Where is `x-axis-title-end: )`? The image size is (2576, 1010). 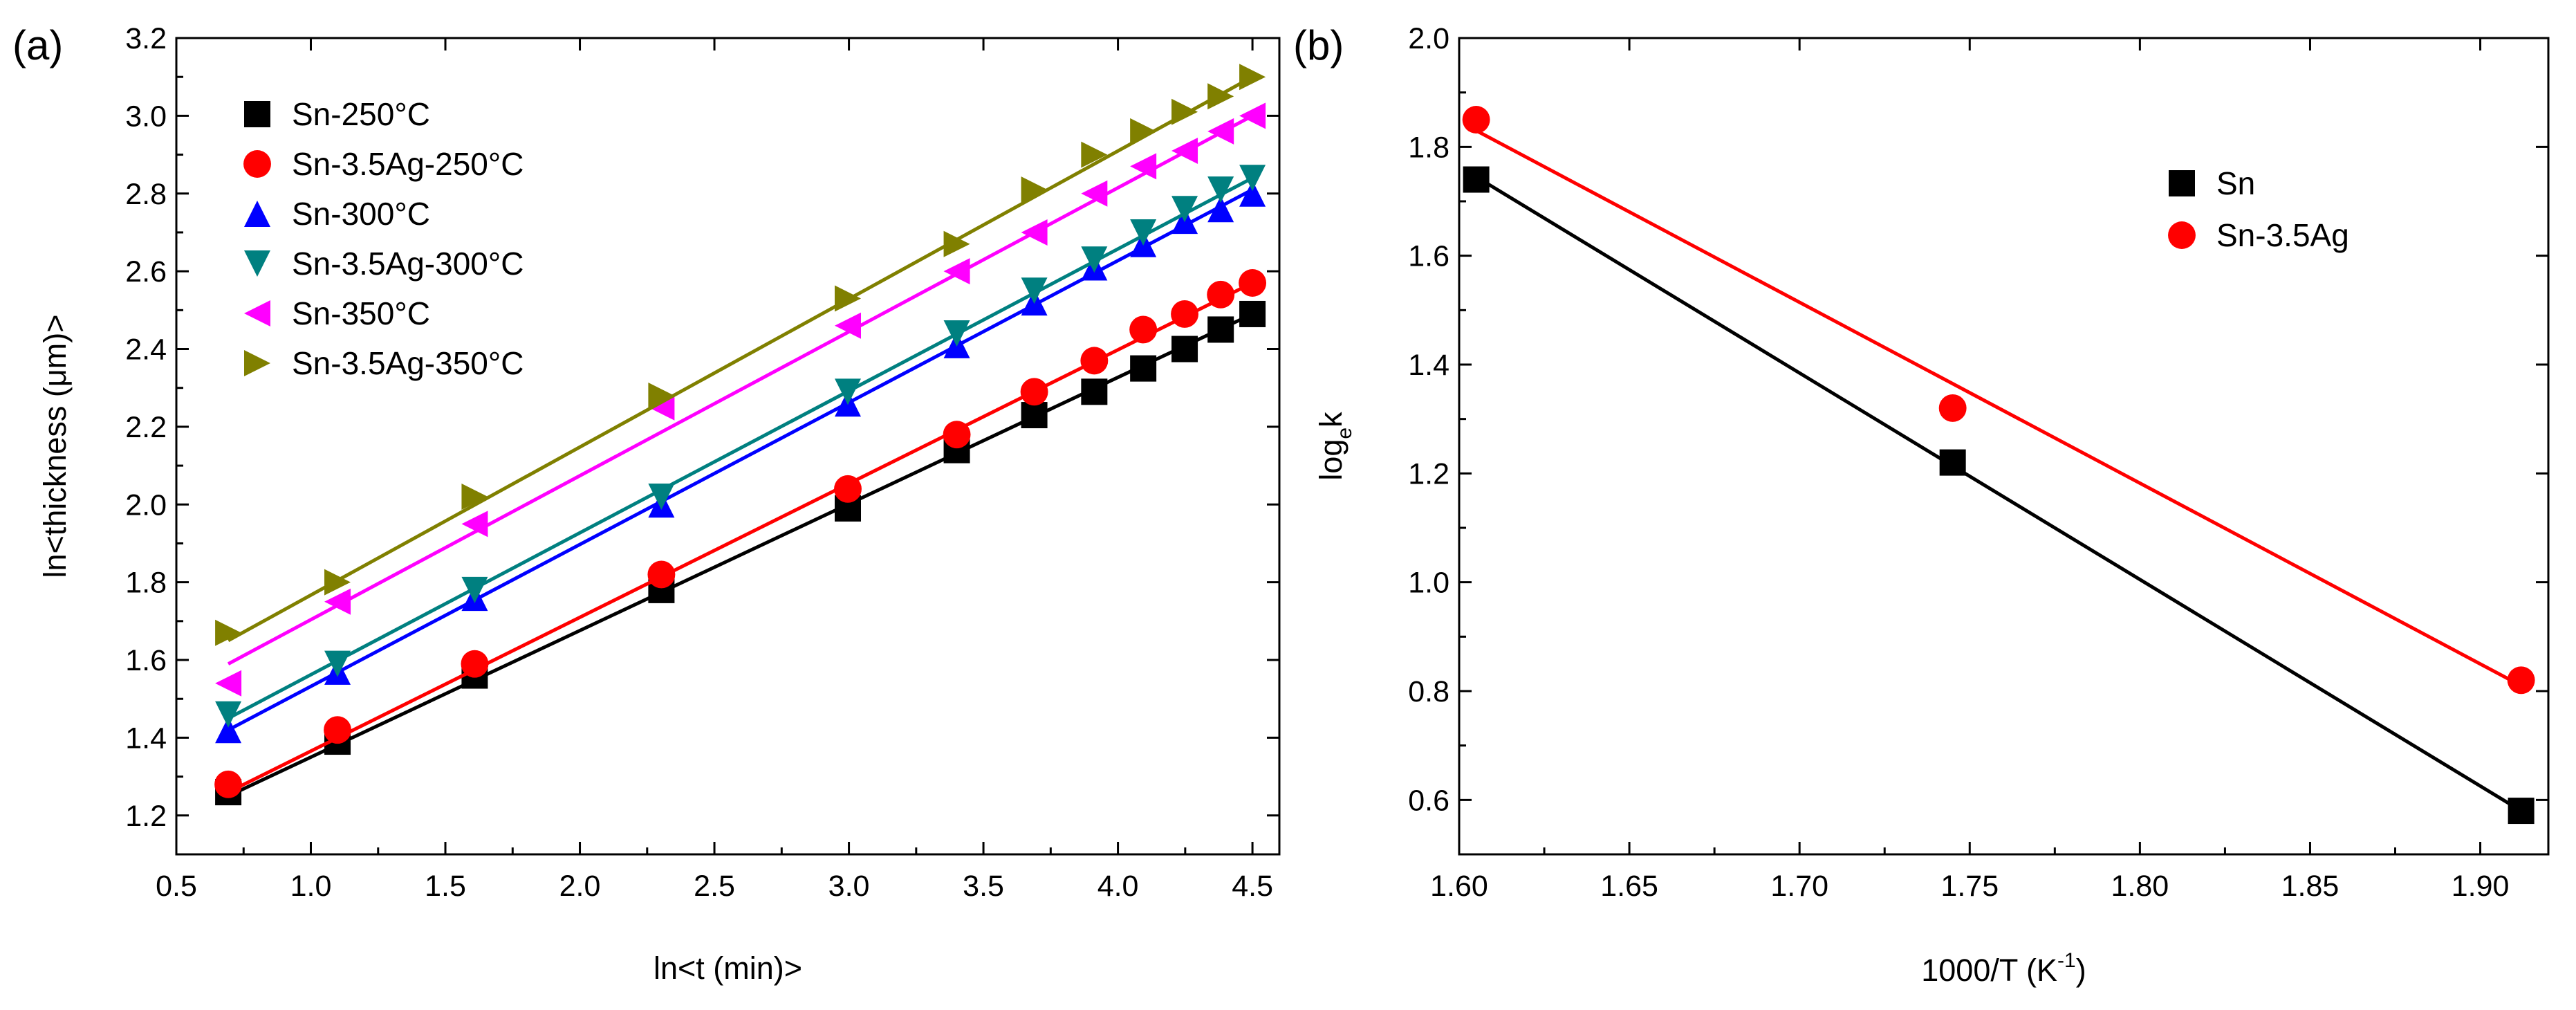
x-axis-title-end: ) is located at coordinates (2081, 970).